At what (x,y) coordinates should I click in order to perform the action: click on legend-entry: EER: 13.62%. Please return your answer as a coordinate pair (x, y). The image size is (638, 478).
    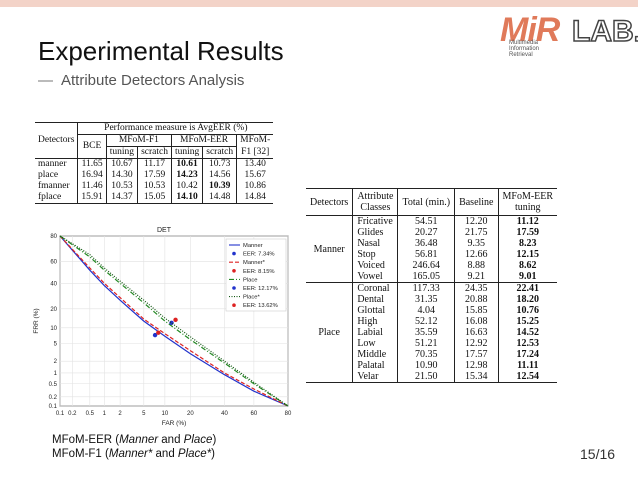
    Looking at the image, I should click on (260, 306).